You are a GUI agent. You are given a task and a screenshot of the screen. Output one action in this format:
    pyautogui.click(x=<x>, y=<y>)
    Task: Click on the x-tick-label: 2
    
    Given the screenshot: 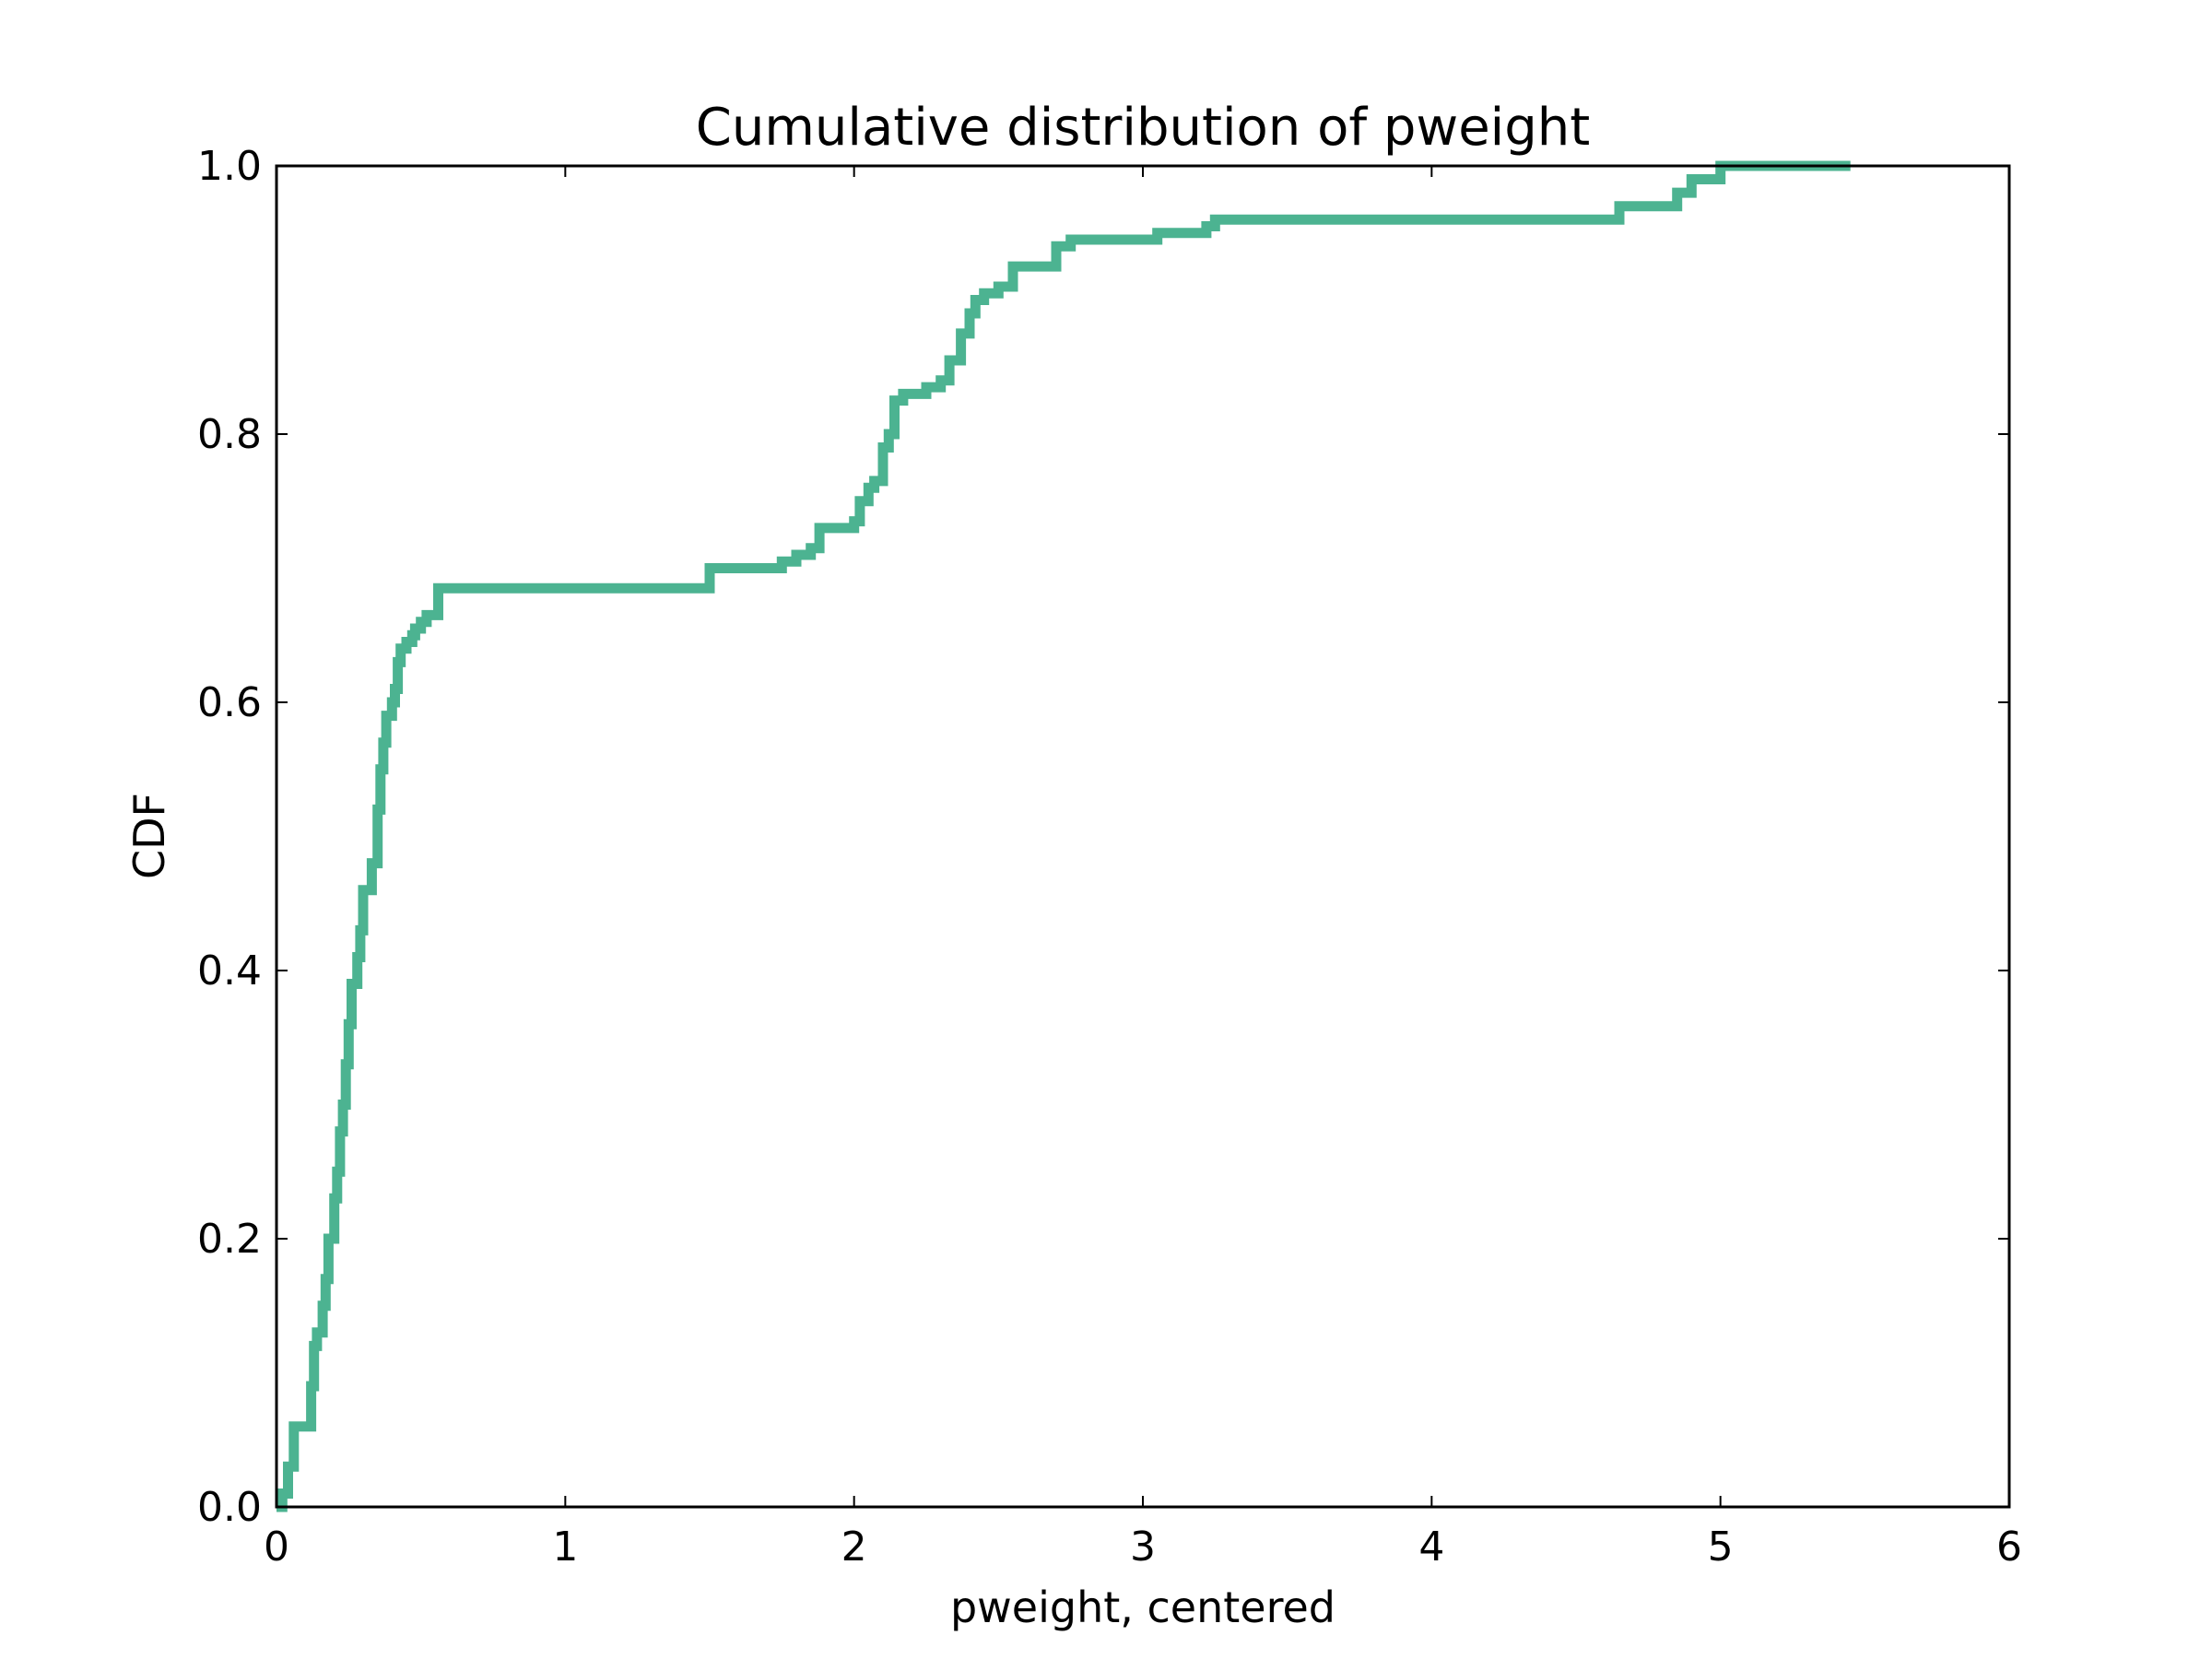 What is the action you would take?
    pyautogui.click(x=854, y=1547)
    